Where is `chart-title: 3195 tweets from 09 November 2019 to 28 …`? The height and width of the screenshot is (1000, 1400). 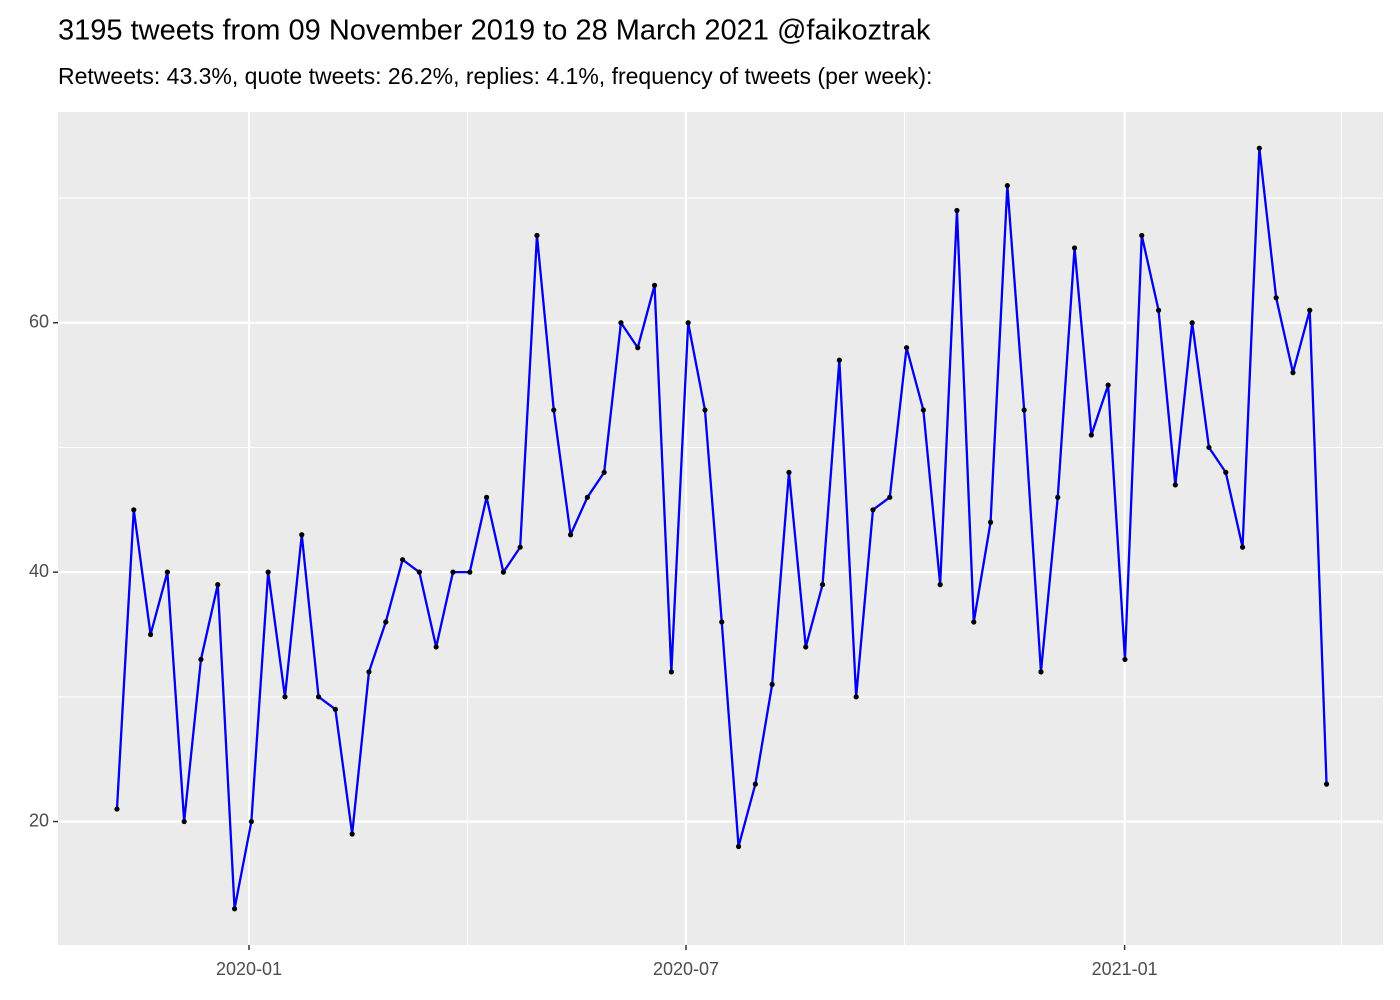 chart-title: 3195 tweets from 09 November 2019 to 28 … is located at coordinates (494, 31).